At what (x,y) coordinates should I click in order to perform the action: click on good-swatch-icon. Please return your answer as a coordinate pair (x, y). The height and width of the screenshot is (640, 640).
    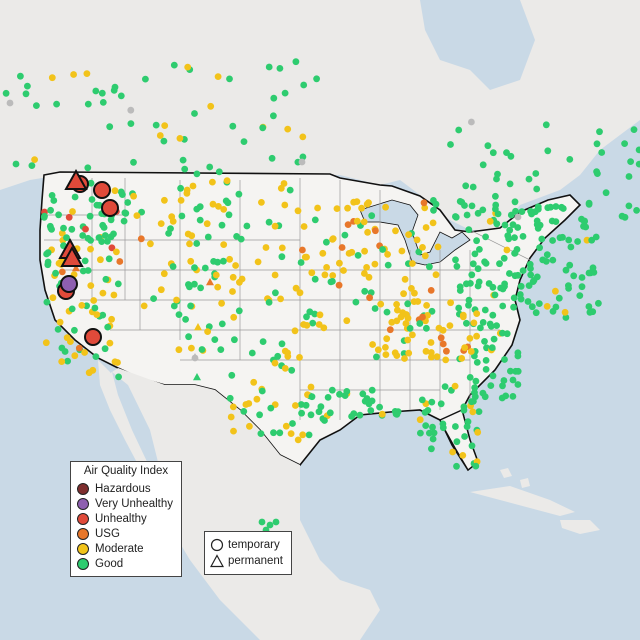
    Looking at the image, I should click on (83, 564).